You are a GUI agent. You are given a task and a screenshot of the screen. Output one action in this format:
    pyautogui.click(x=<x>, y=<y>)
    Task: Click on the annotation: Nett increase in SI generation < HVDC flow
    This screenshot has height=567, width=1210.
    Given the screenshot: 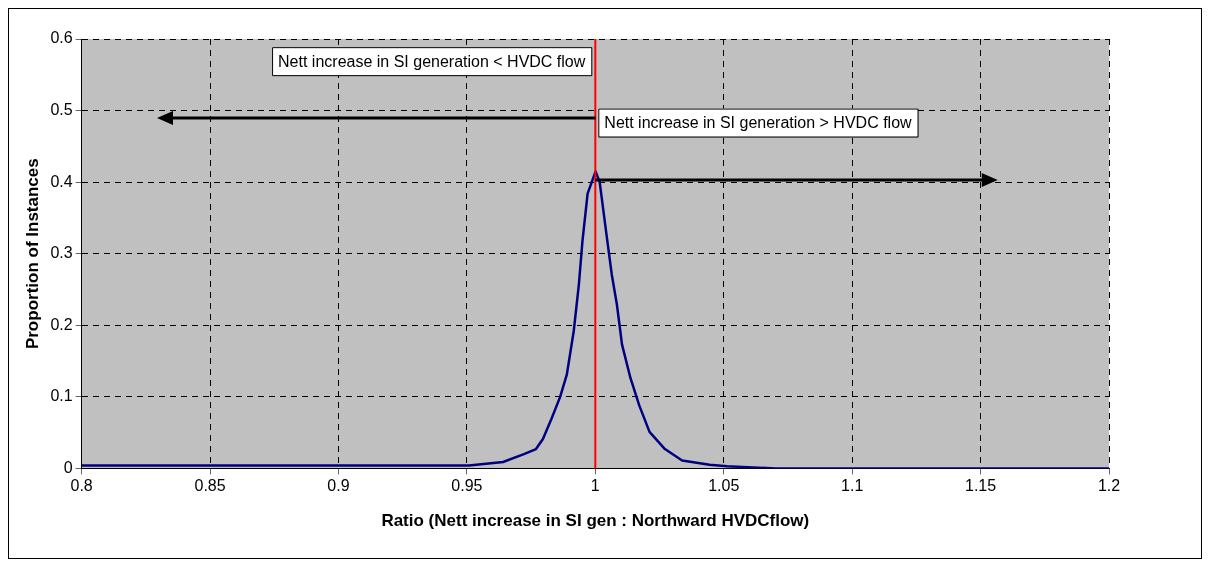 What is the action you would take?
    pyautogui.click(x=432, y=61)
    